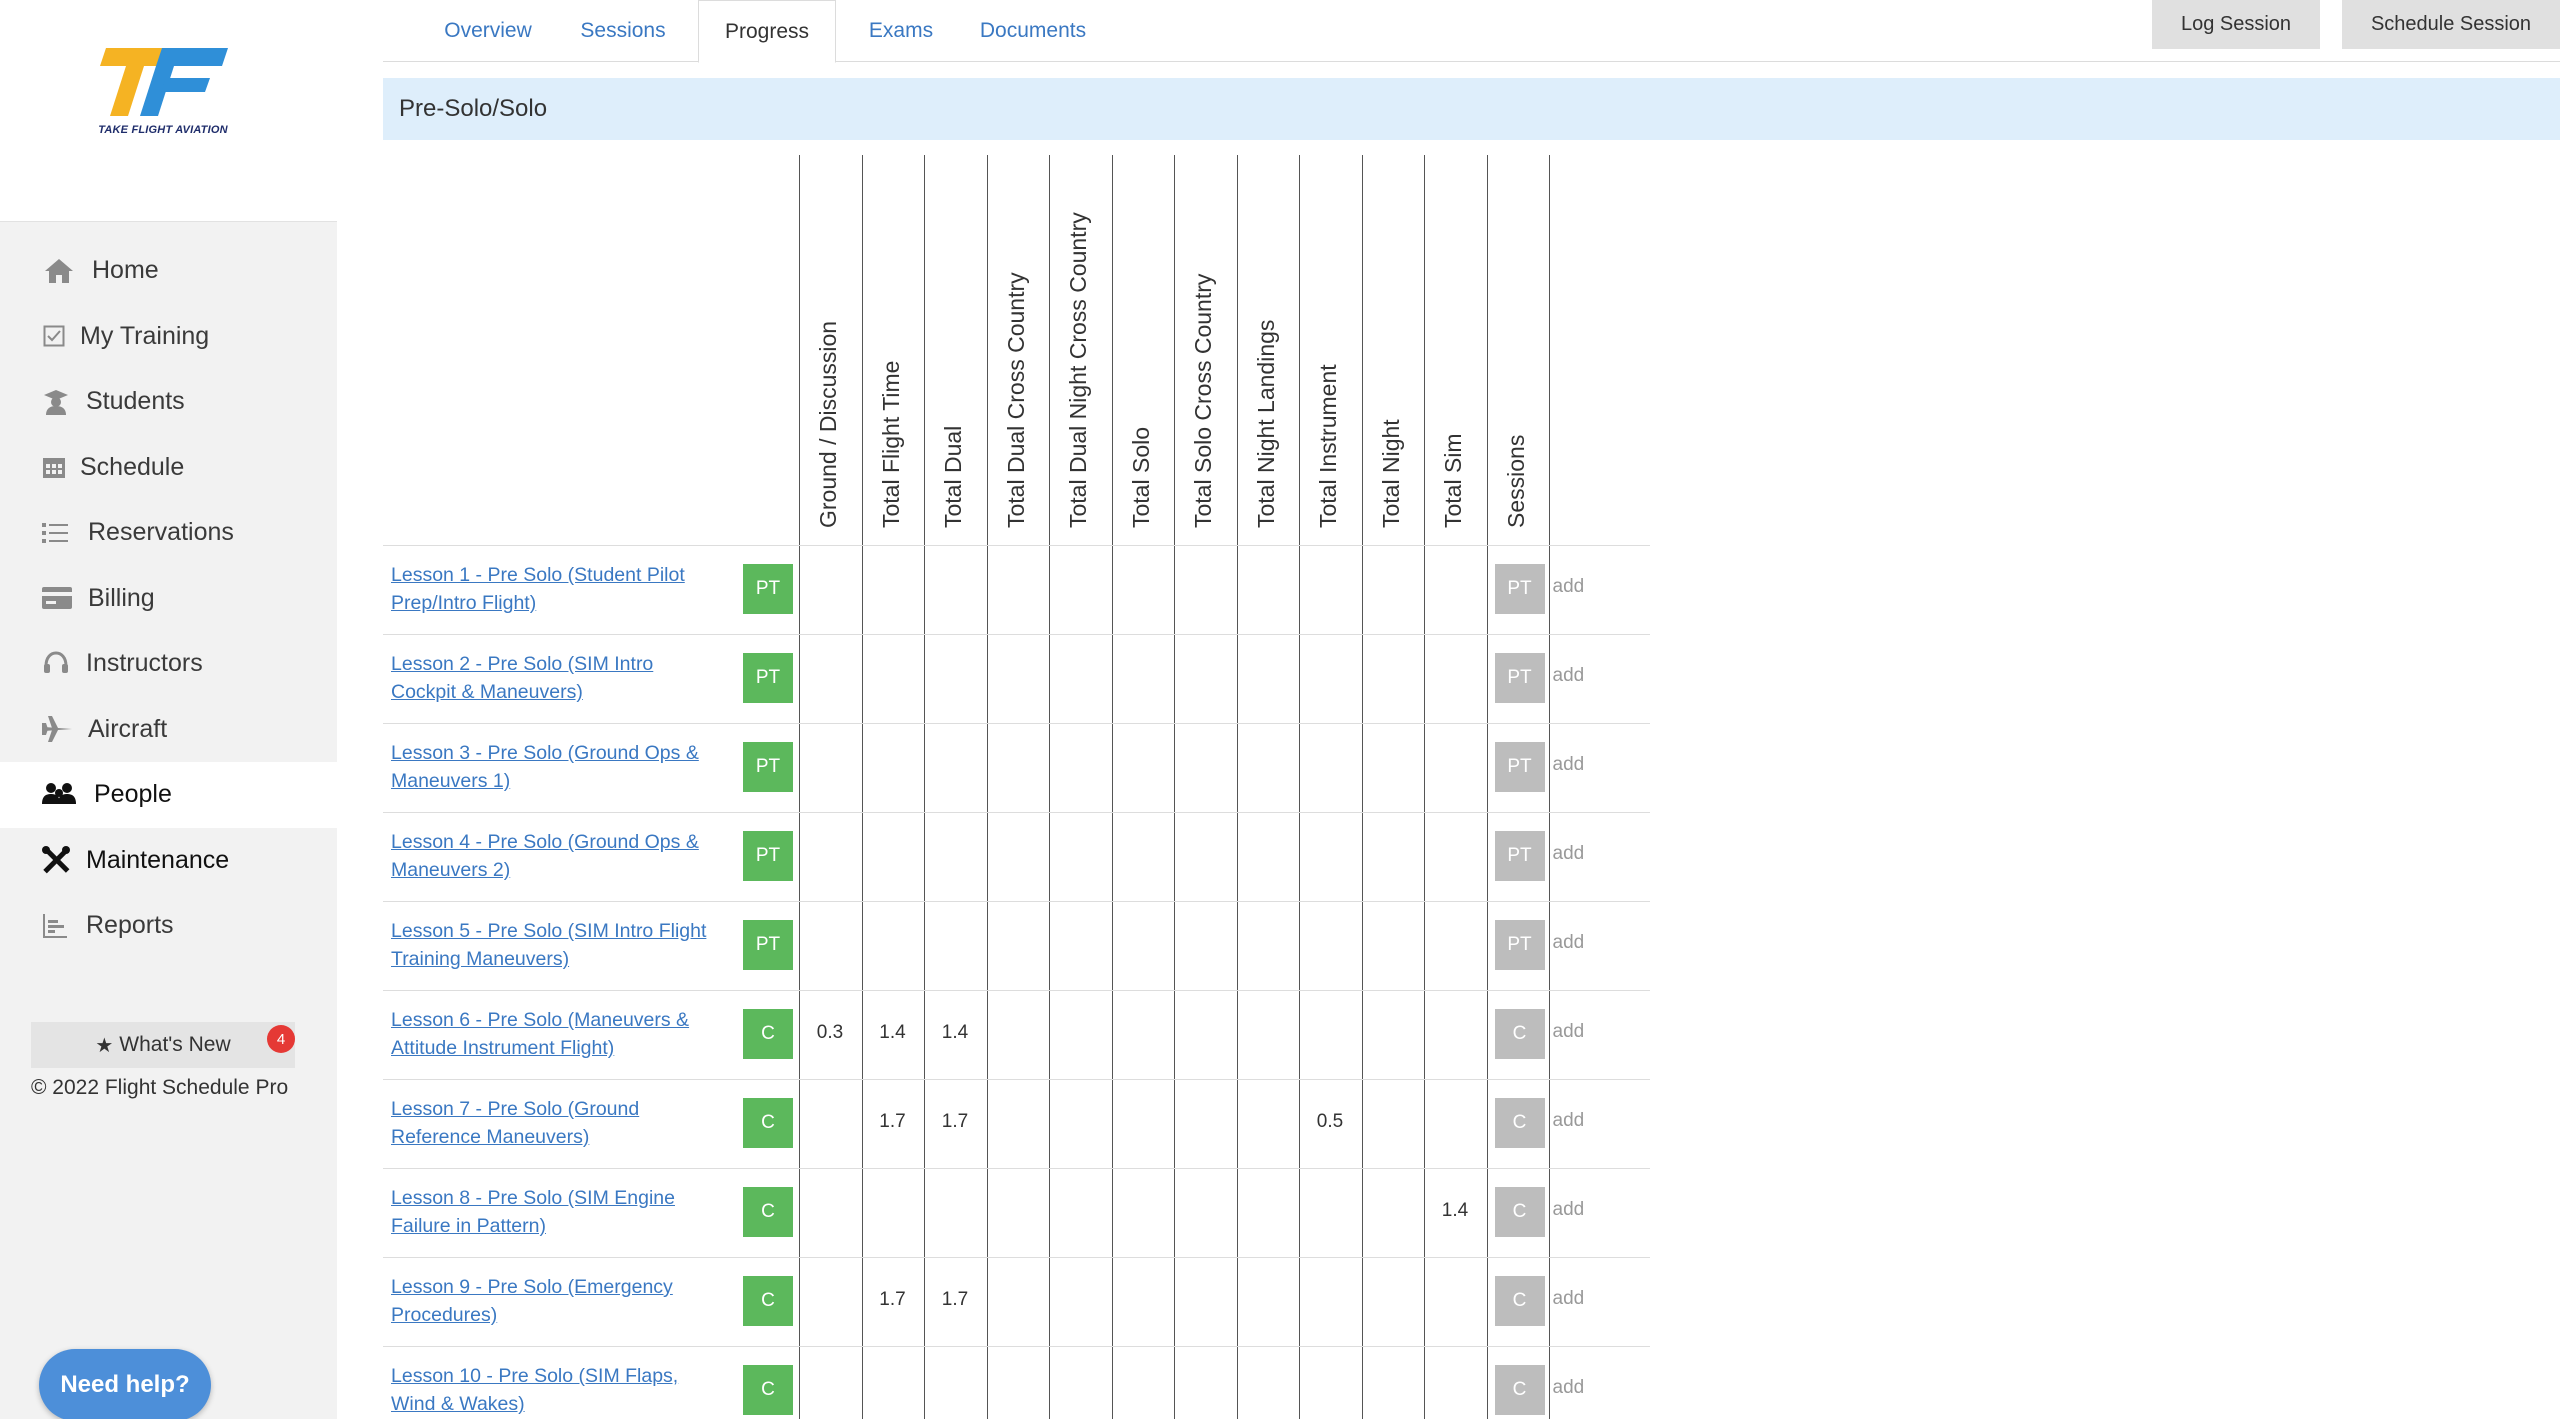 This screenshot has height=1419, width=2560. I want to click on whats-new-button: ★ What's New 4, so click(163, 1045).